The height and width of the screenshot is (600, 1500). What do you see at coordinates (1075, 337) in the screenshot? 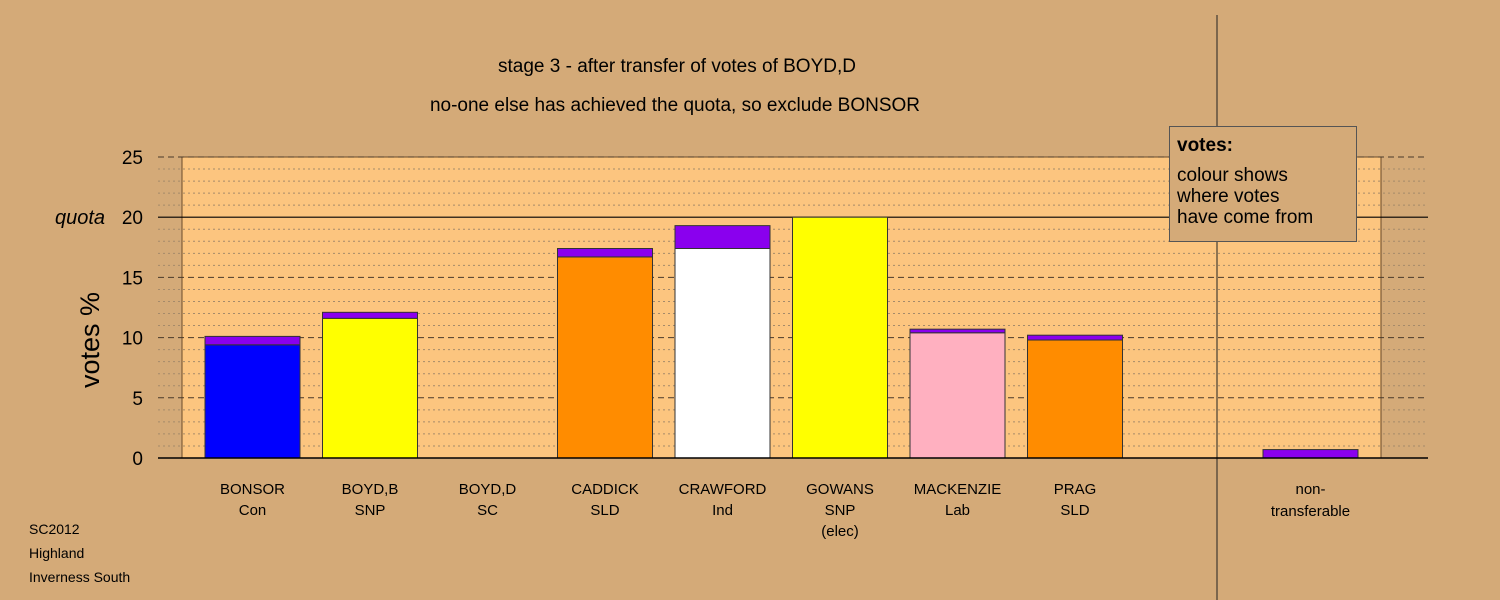
I see `bar-transfer-prag` at bounding box center [1075, 337].